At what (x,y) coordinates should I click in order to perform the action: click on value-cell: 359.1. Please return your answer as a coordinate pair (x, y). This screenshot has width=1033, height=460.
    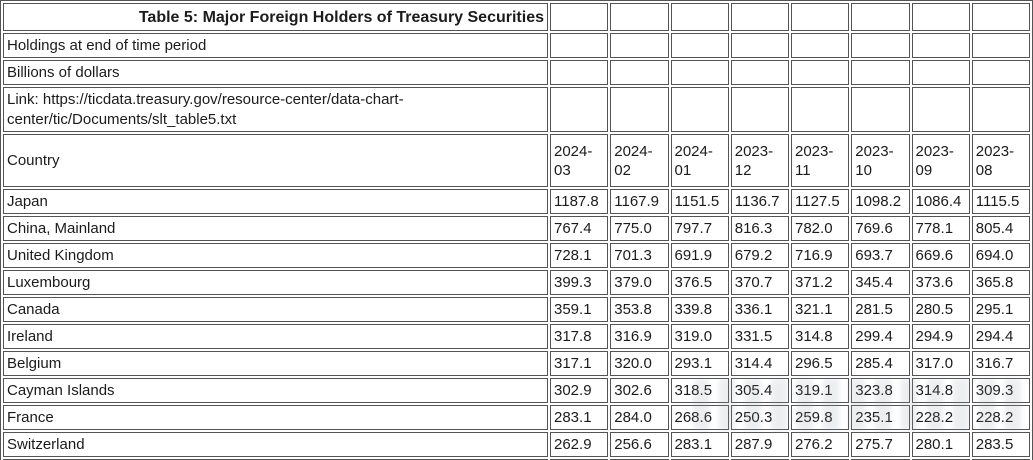
    Looking at the image, I should click on (579, 309).